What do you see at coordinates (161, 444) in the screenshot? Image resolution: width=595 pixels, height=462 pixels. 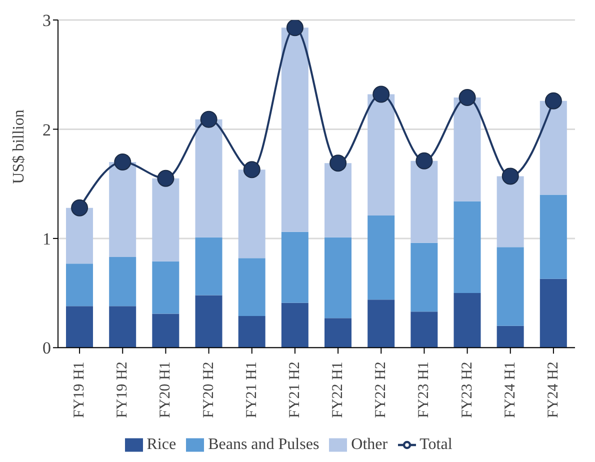 I see `legend-label: Rice` at bounding box center [161, 444].